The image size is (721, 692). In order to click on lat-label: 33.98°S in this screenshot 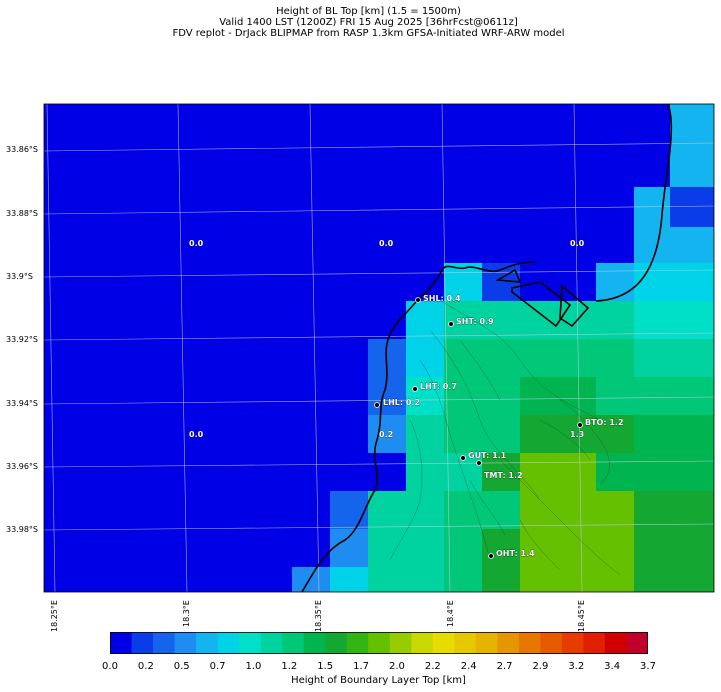, I will do `click(22, 529)`.